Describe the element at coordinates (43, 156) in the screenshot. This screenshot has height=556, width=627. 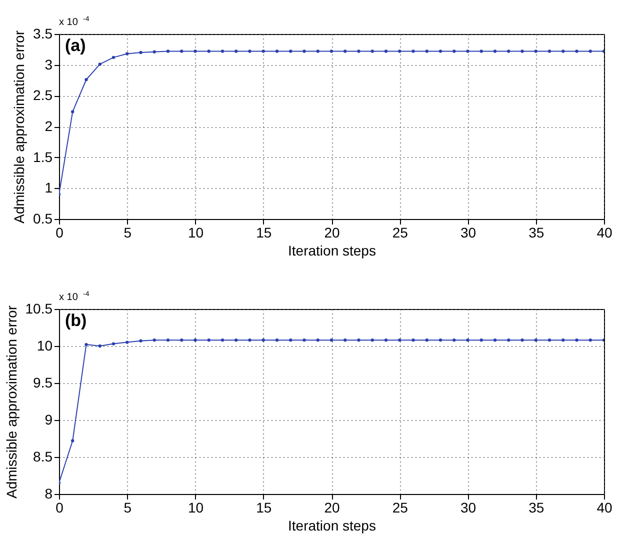
I see `y-tick-label: 1.5` at that location.